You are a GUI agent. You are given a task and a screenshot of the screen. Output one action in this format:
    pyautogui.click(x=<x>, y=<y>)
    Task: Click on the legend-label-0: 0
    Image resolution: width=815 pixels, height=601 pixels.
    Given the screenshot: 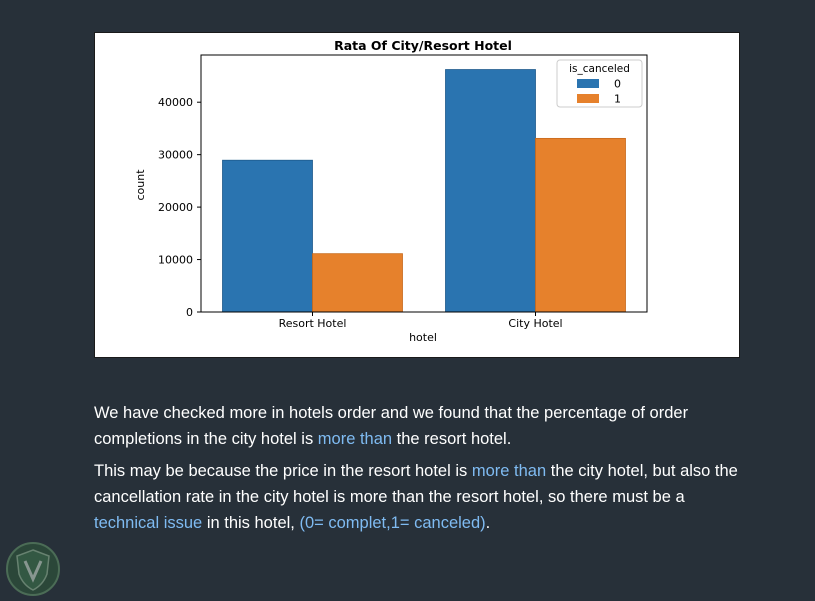 What is the action you would take?
    pyautogui.click(x=617, y=84)
    